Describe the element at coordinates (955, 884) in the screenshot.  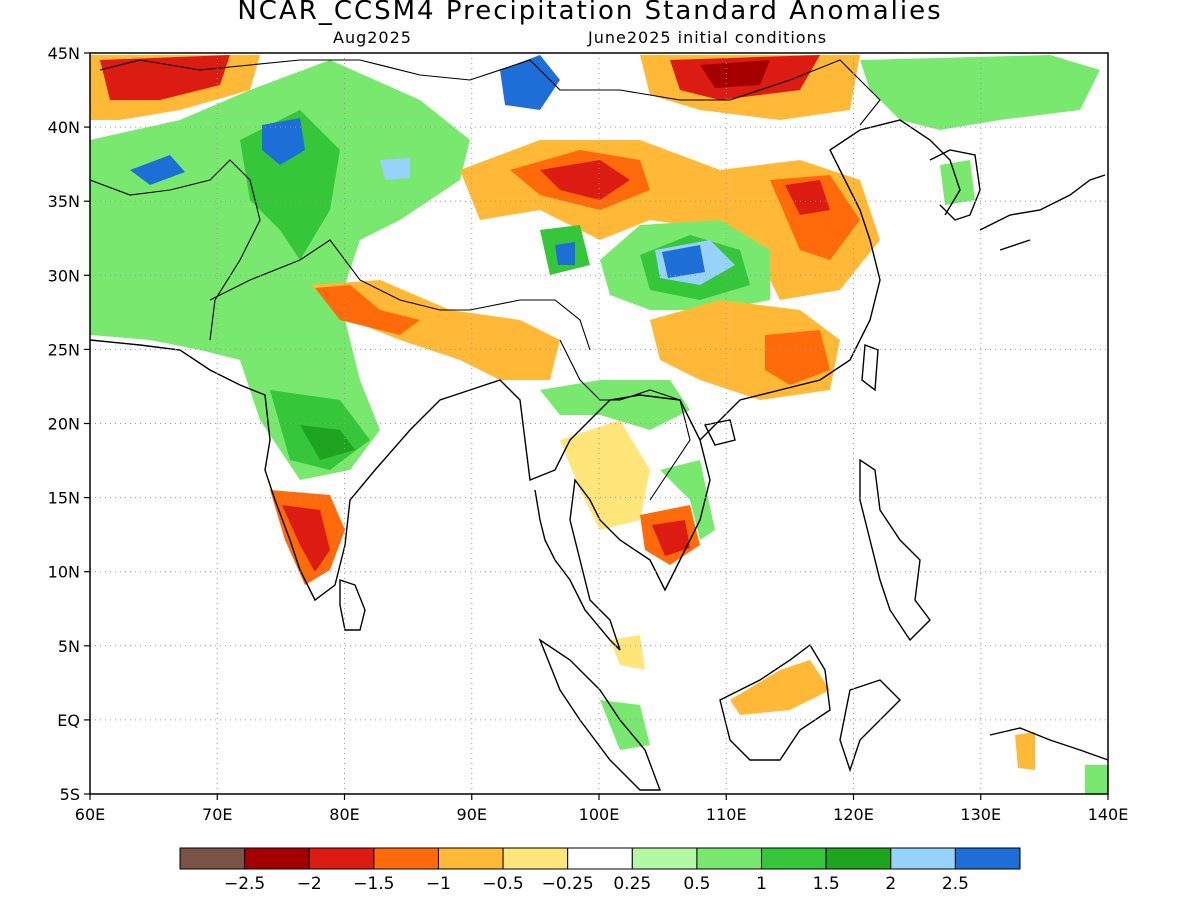
I see `colorbar-label: 2.5` at that location.